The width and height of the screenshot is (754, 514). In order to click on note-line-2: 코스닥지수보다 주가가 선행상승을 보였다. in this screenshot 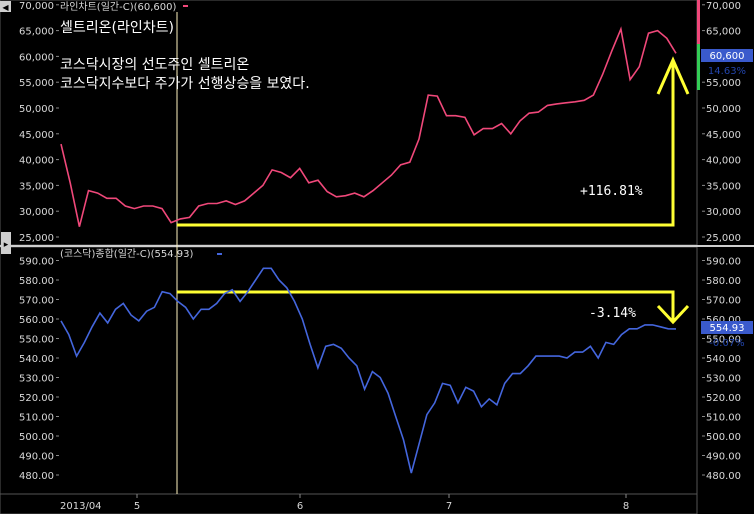, I will do `click(185, 84)`.